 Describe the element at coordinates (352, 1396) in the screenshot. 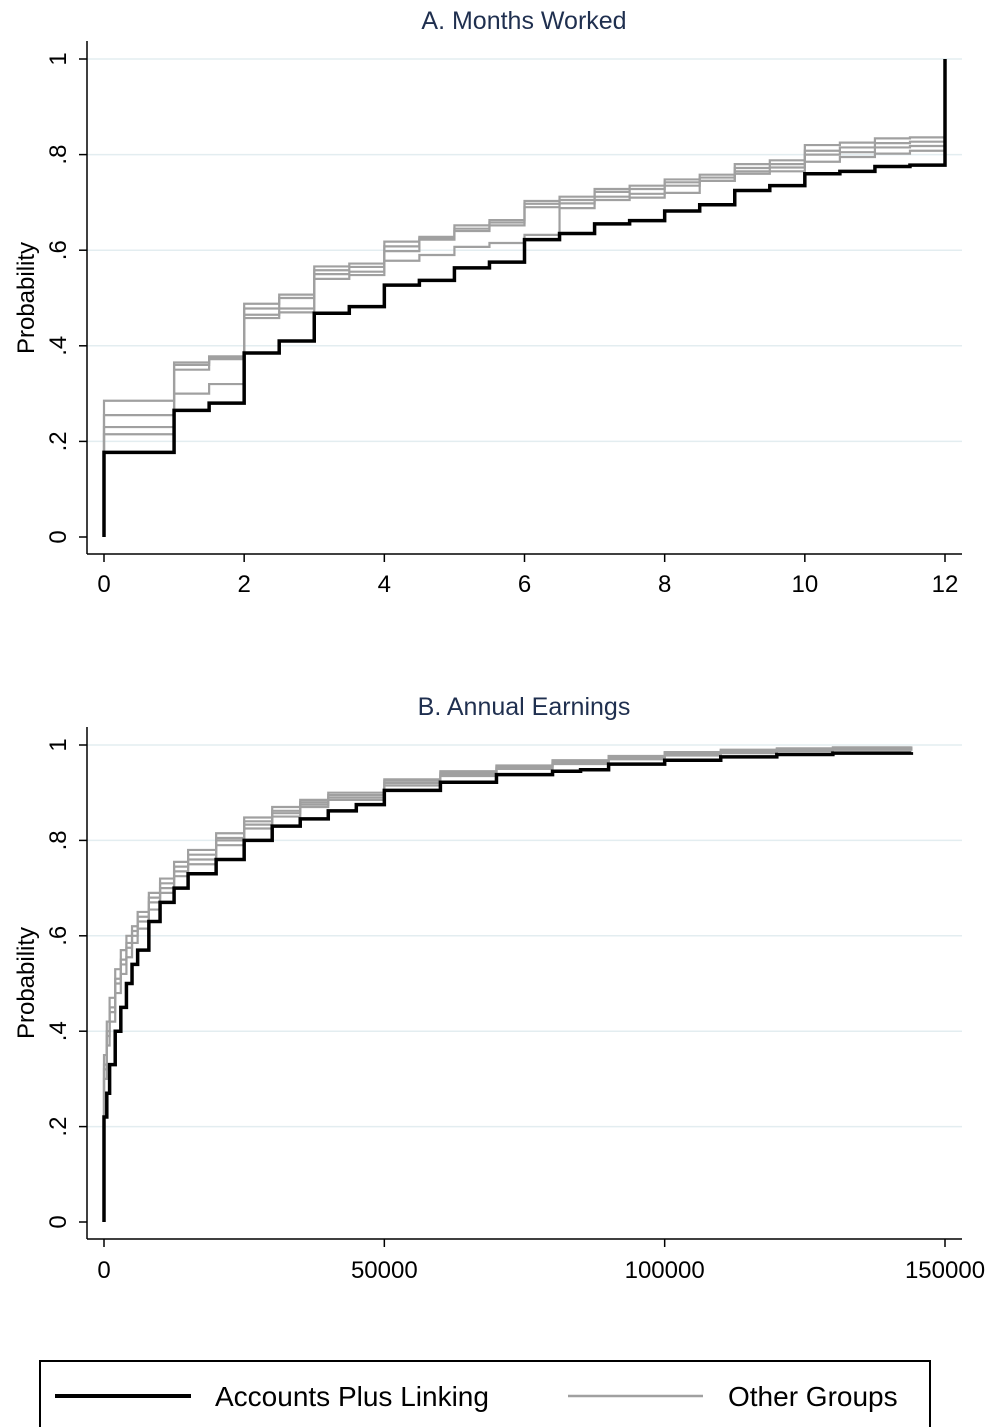

I see `legend-label-accounts-plus-linking: Accounts Plus Linking` at that location.